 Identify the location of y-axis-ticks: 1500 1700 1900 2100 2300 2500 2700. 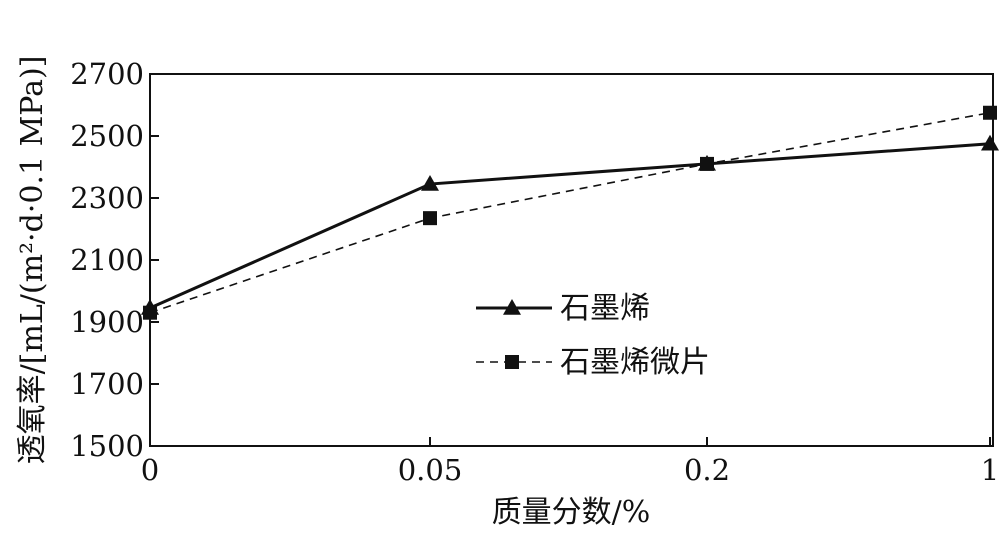
(114, 260).